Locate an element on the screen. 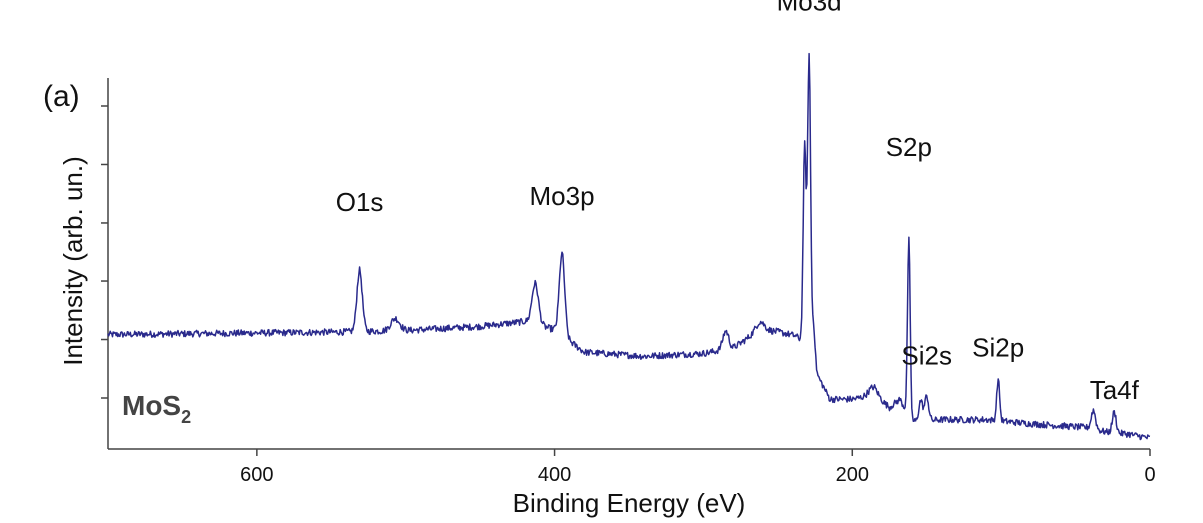  sample-label-main: MoS is located at coordinates (151, 405).